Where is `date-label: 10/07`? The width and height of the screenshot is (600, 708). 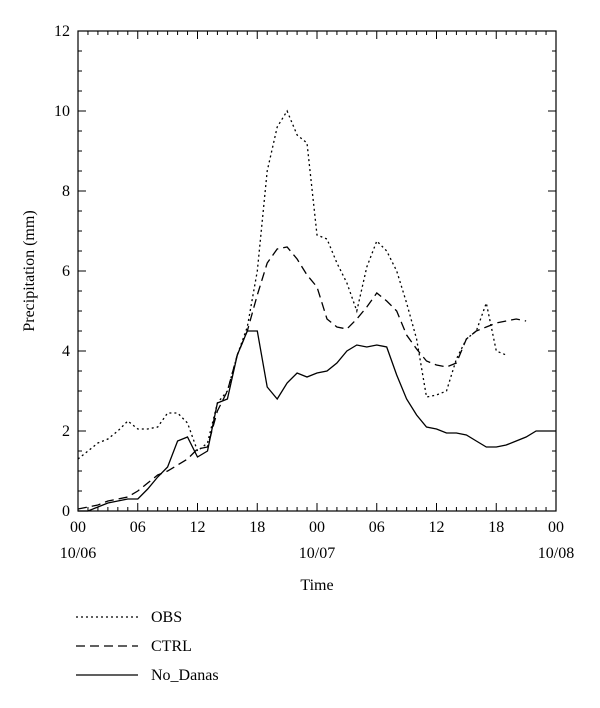
date-label: 10/07 is located at coordinates (317, 553).